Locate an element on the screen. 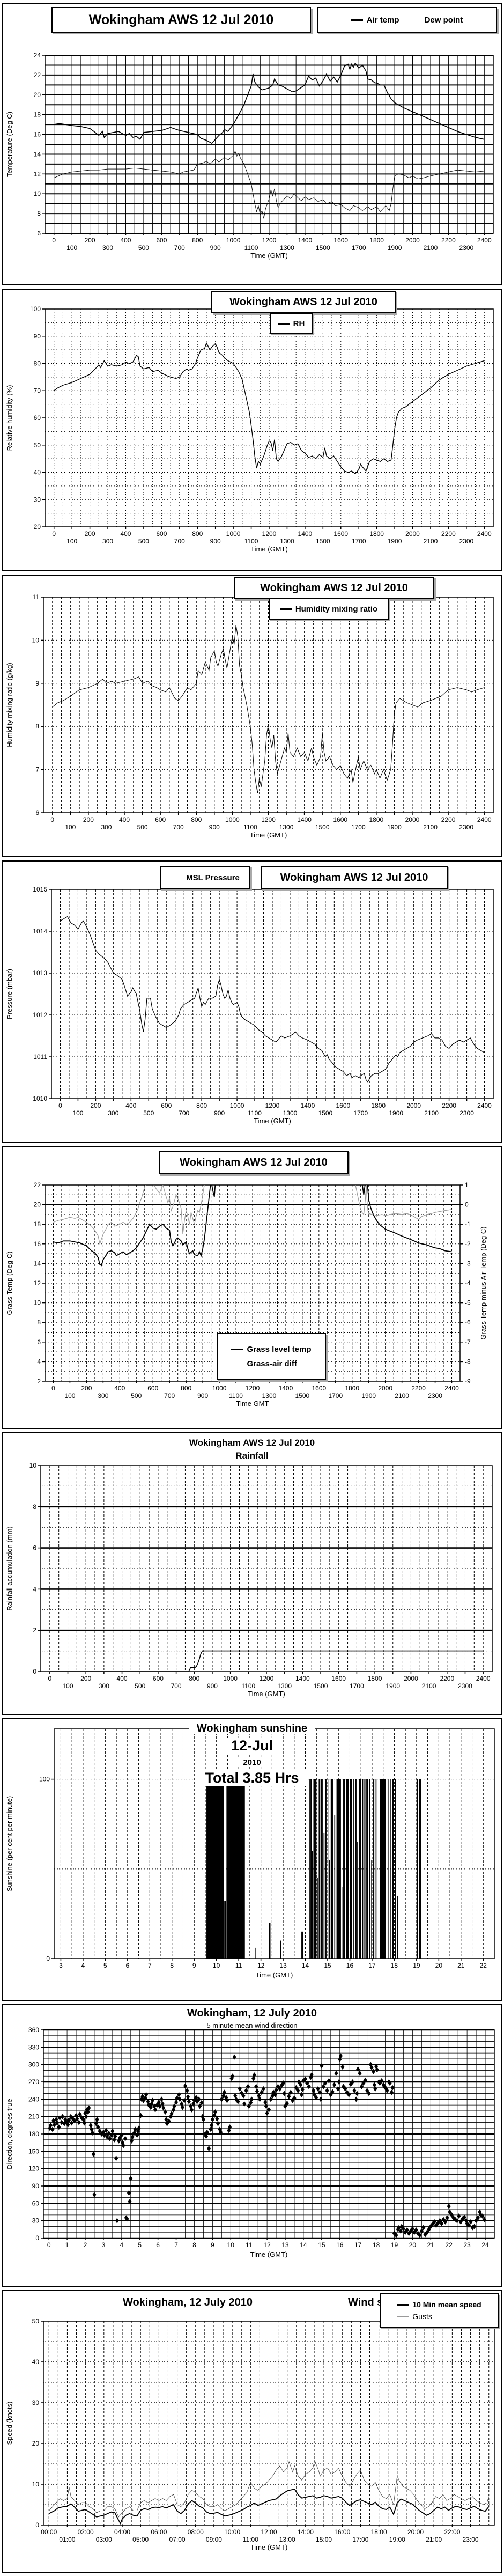  svg-text: 2100 is located at coordinates (402, 1396).